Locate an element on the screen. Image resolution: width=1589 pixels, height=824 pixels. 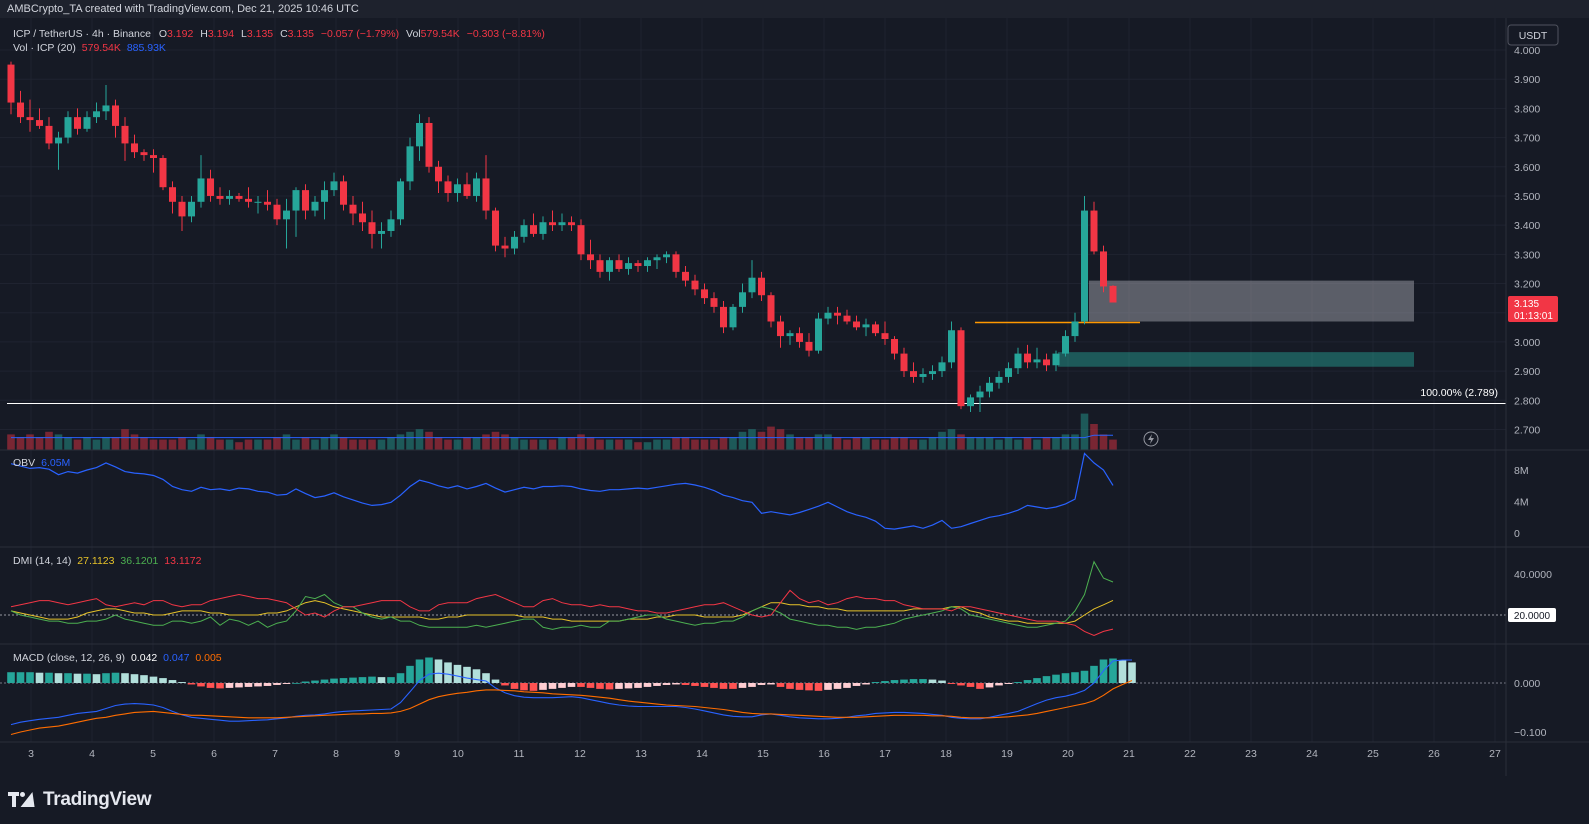
dmi-legend: DMI (14, 14) 27.1123 36.1201 13.1172 is located at coordinates (107, 561).